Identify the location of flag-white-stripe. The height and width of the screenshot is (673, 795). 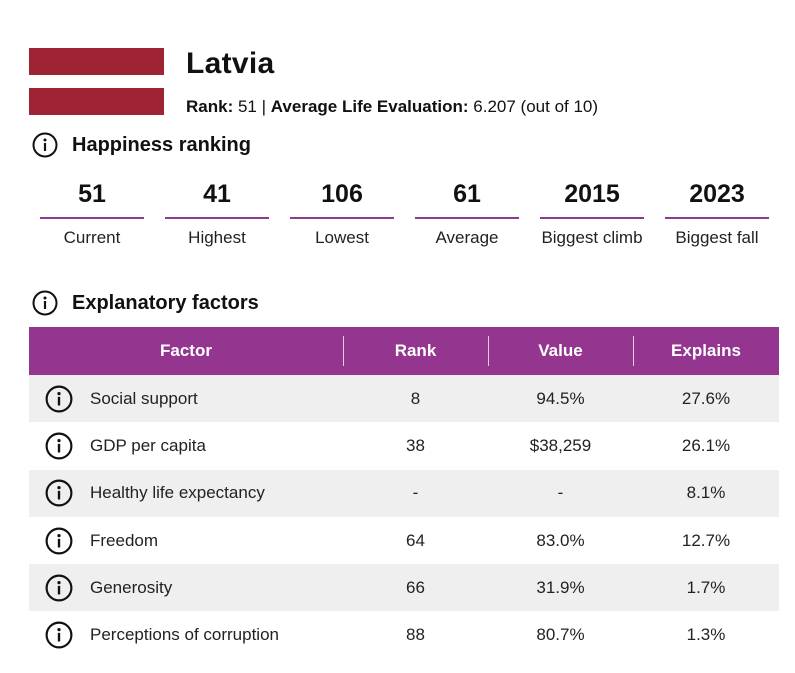
(96, 81).